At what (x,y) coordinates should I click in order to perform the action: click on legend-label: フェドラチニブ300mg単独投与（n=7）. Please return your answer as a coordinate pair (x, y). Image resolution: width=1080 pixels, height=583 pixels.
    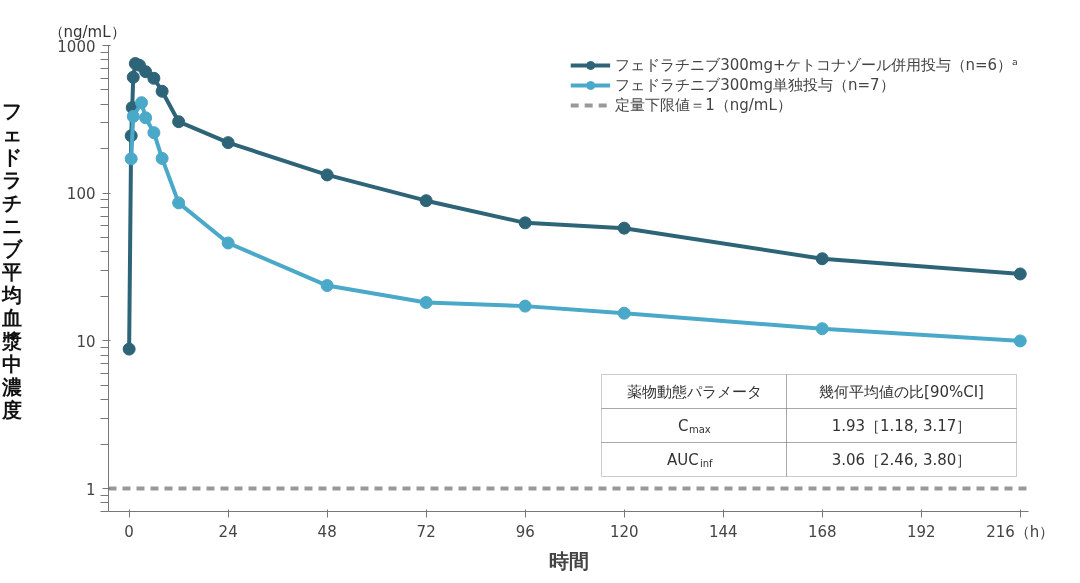
    Looking at the image, I should click on (755, 85).